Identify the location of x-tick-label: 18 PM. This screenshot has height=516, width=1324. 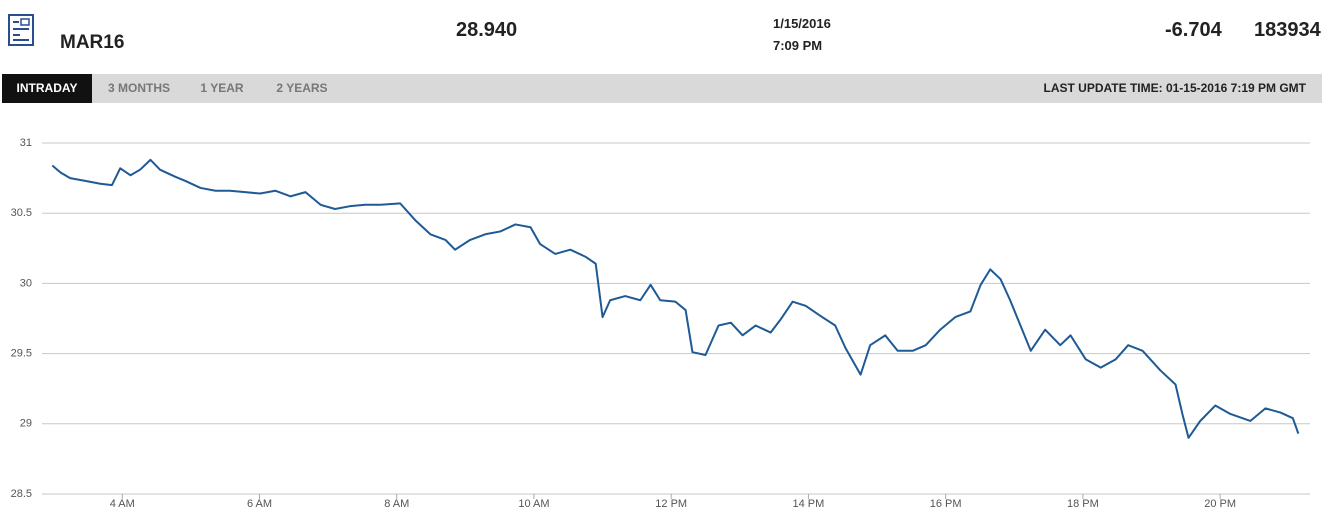
(1083, 504).